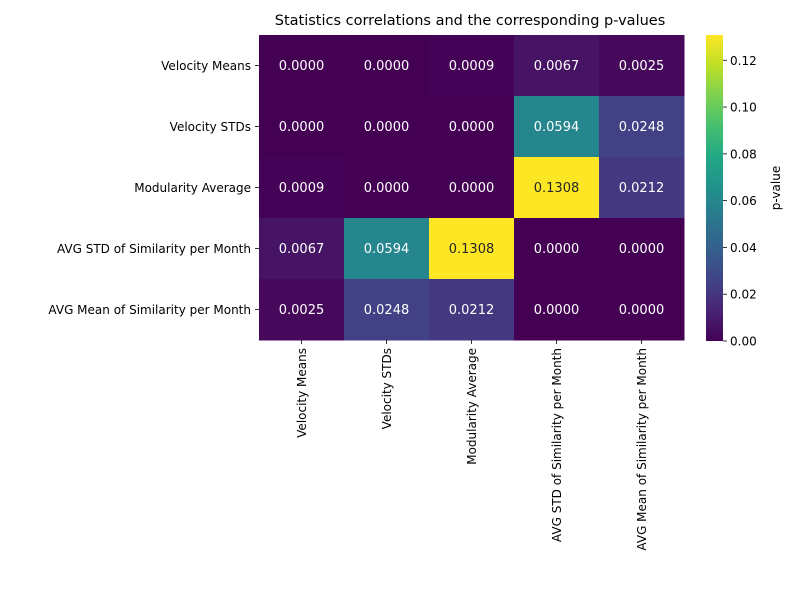  I want to click on x-tick-label: AVG STD of Similarity per Month, so click(557, 445).